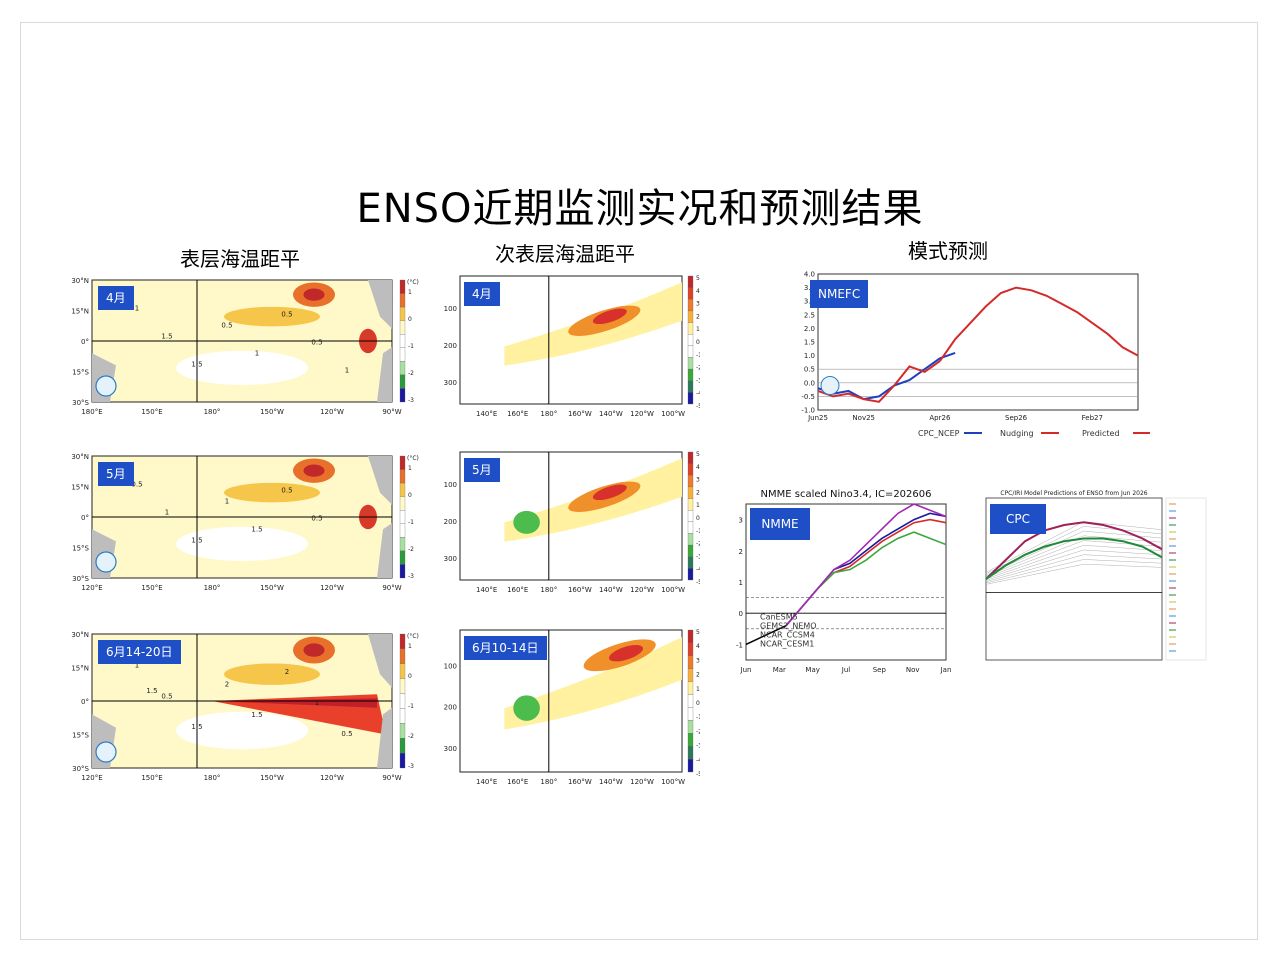 The width and height of the screenshot is (1280, 960). What do you see at coordinates (287, 672) in the screenshot?
I see `contour-label: 2` at bounding box center [287, 672].